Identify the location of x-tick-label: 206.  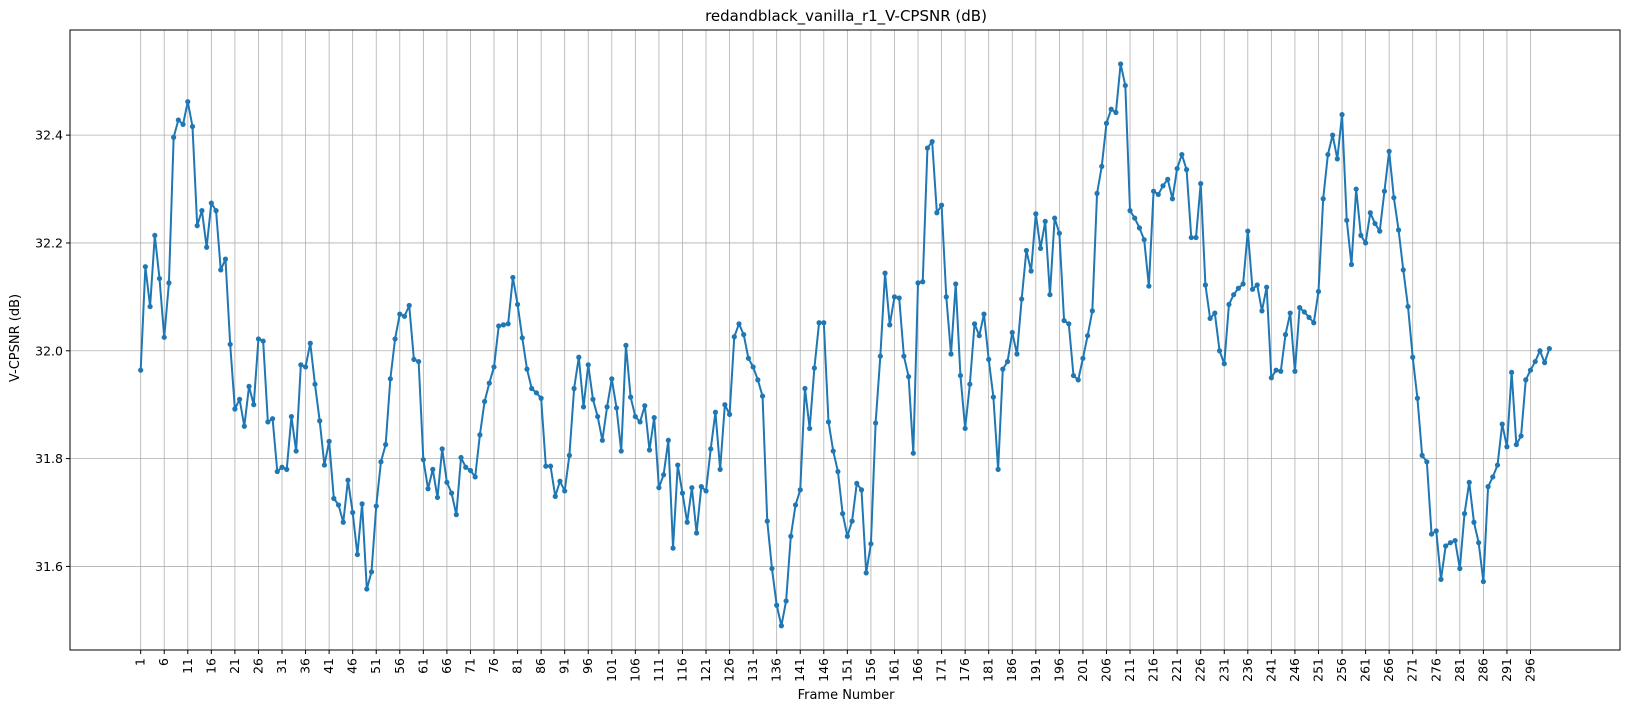
(1105, 670).